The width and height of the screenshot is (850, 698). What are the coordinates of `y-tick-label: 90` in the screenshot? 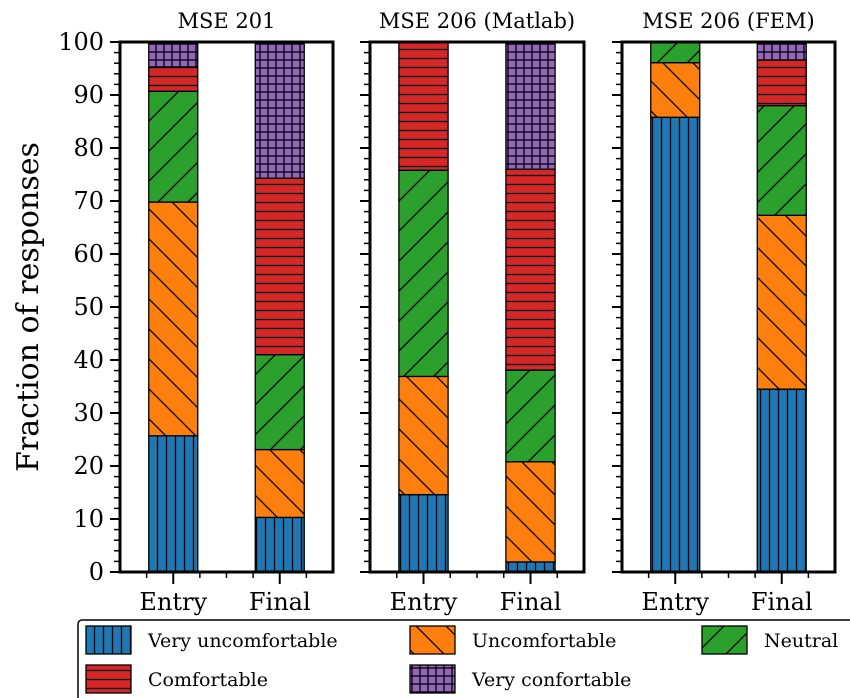 It's located at (88, 95).